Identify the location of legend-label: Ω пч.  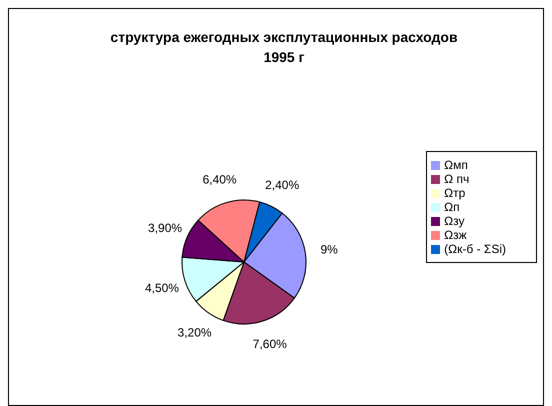
(457, 179).